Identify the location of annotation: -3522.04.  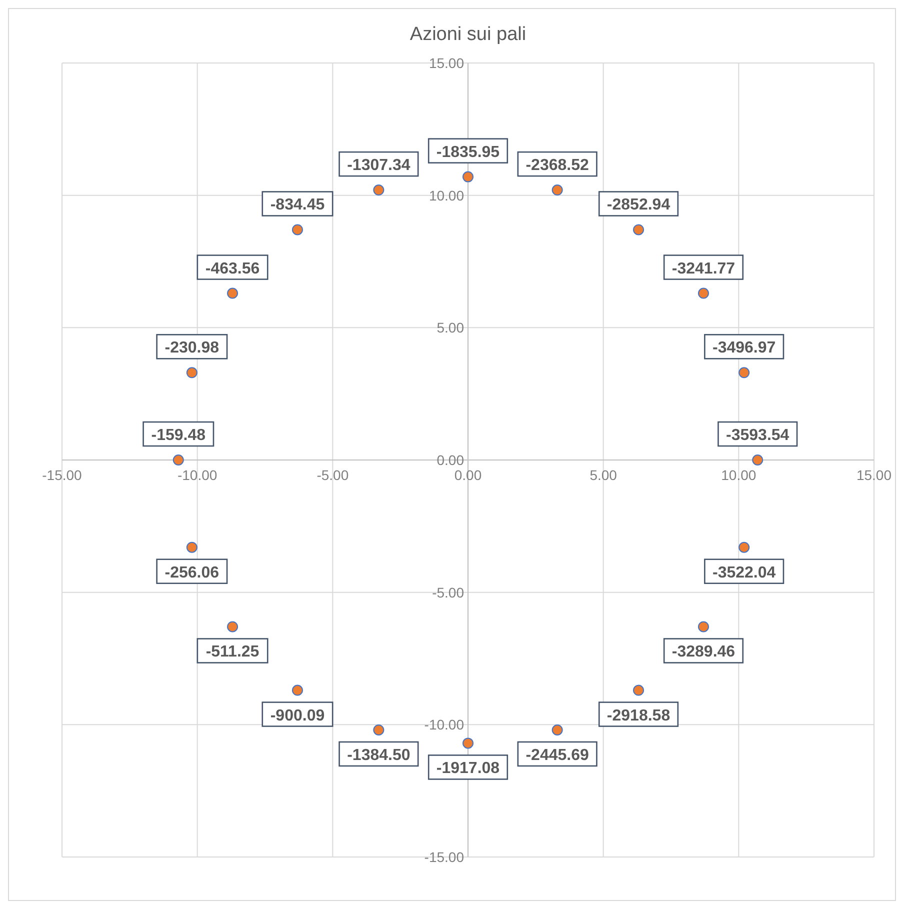
(744, 573).